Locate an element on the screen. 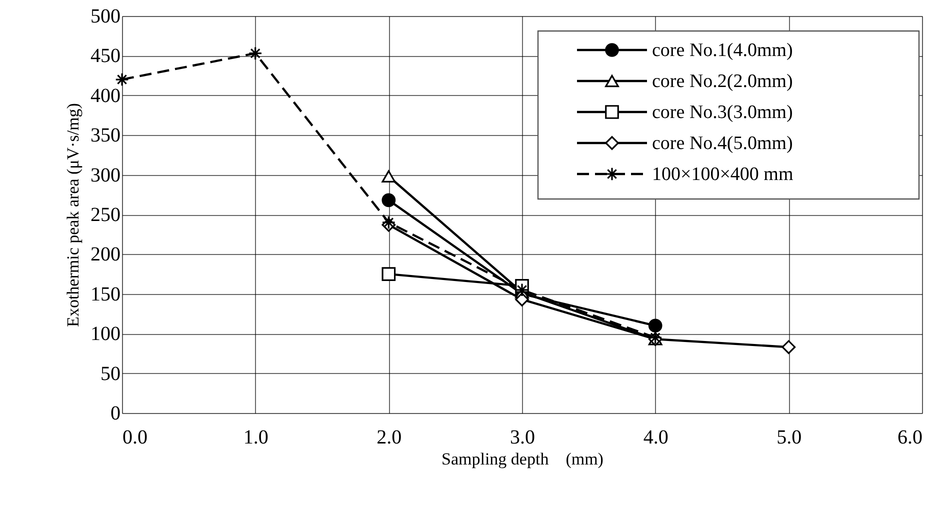 The image size is (938, 515). y-tick-label: 400 is located at coordinates (105, 95).